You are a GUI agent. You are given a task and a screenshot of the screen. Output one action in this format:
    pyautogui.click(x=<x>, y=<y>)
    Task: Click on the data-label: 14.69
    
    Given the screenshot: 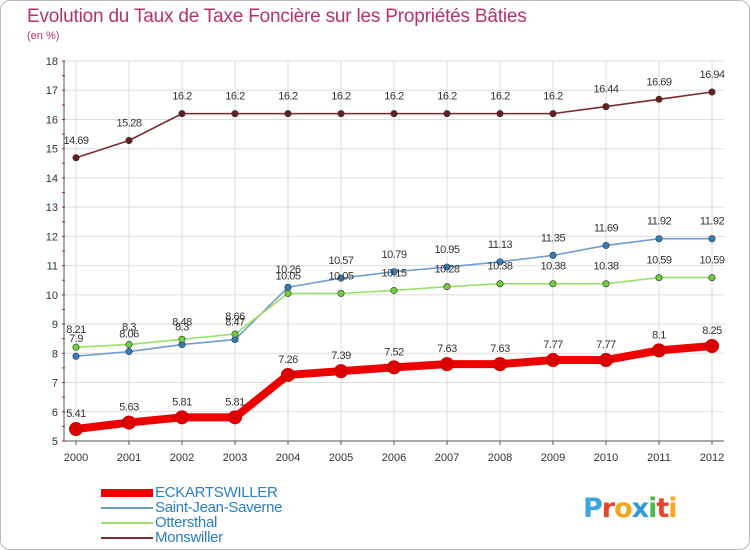 What is the action you would take?
    pyautogui.click(x=75, y=141)
    